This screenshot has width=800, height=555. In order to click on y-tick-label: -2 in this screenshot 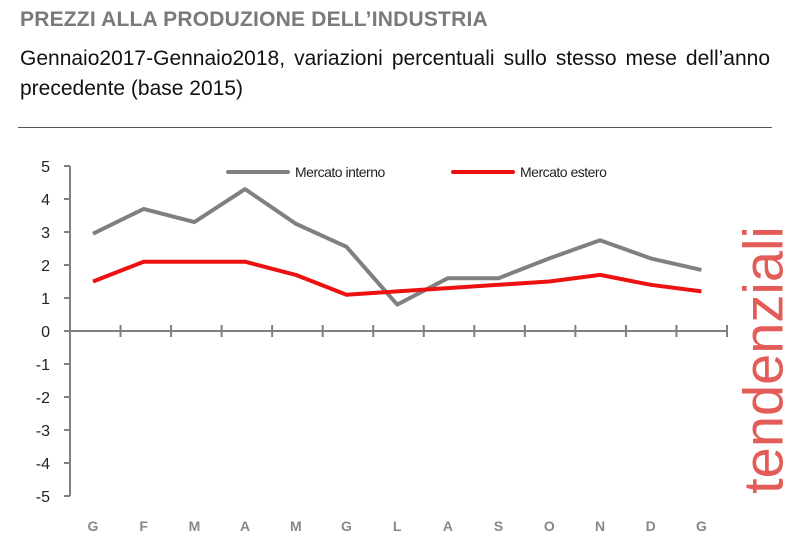, I will do `click(43, 398)`.